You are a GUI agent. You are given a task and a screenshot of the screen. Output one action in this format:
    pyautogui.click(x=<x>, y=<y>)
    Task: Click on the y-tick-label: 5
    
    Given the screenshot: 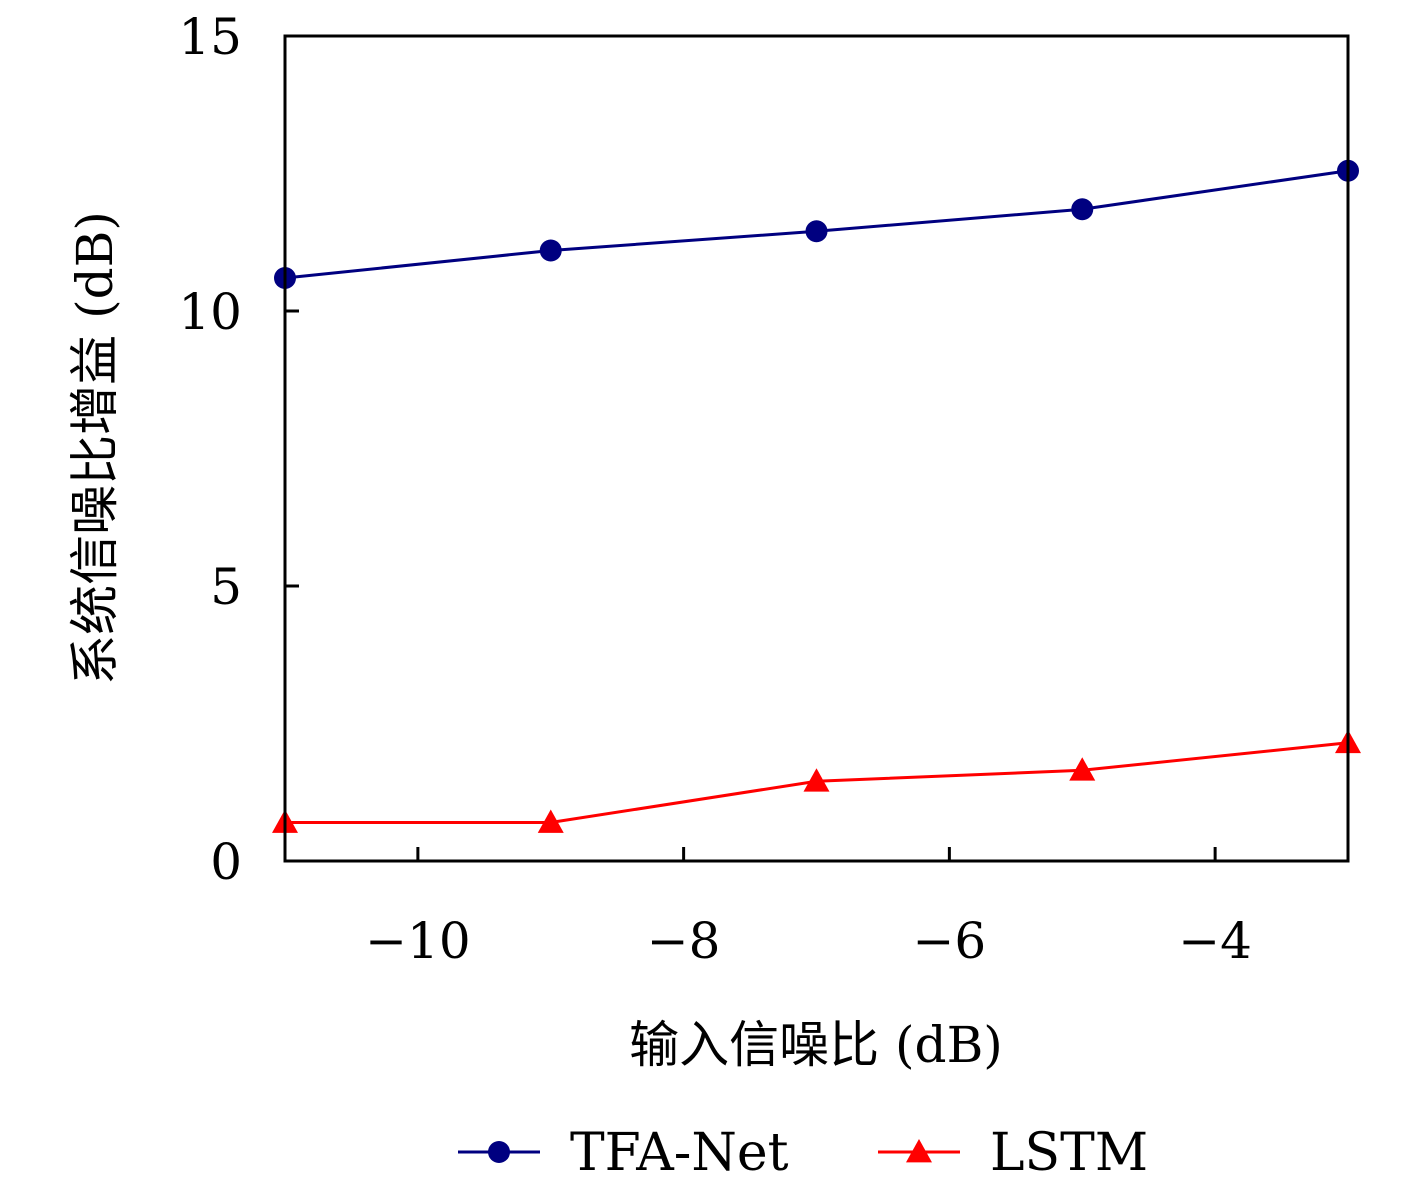 What is the action you would take?
    pyautogui.click(x=226, y=587)
    